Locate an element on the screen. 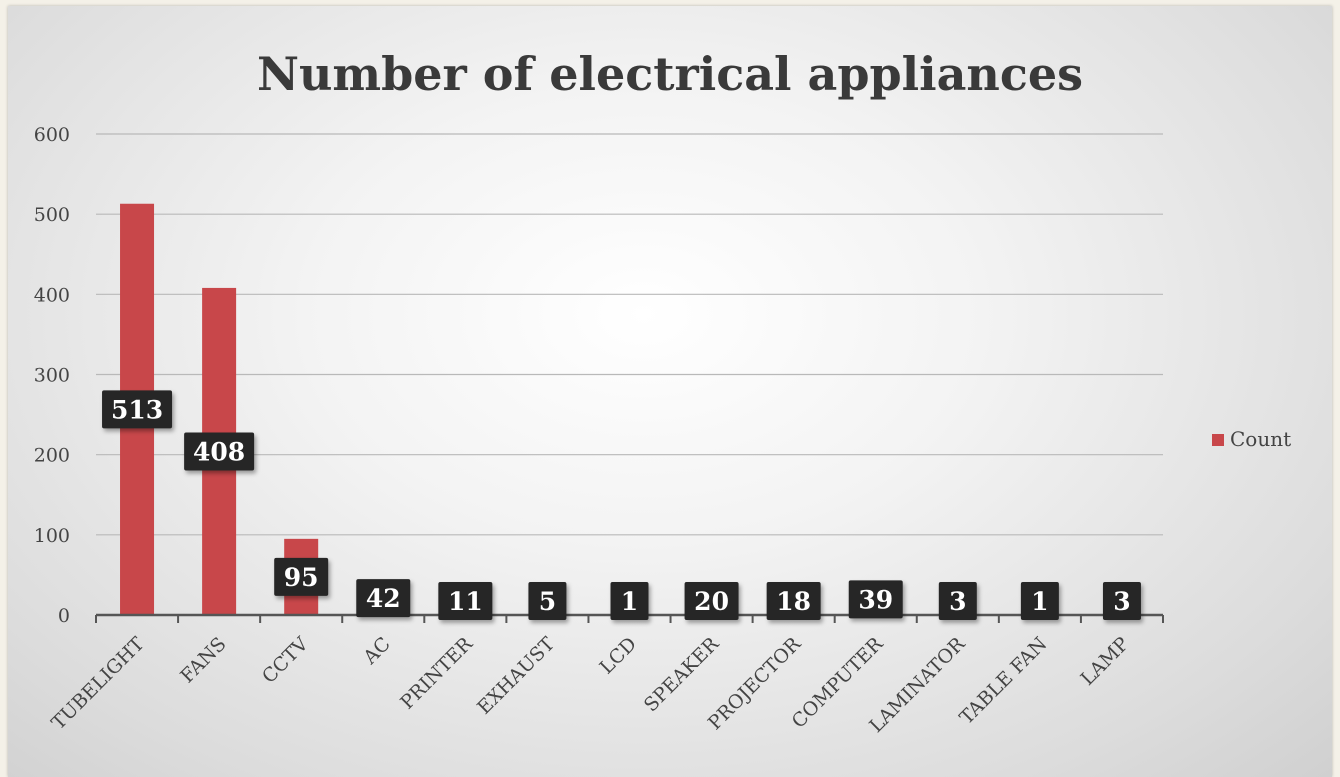 The width and height of the screenshot is (1340, 777). y-tick-label: 500 is located at coordinates (52, 215).